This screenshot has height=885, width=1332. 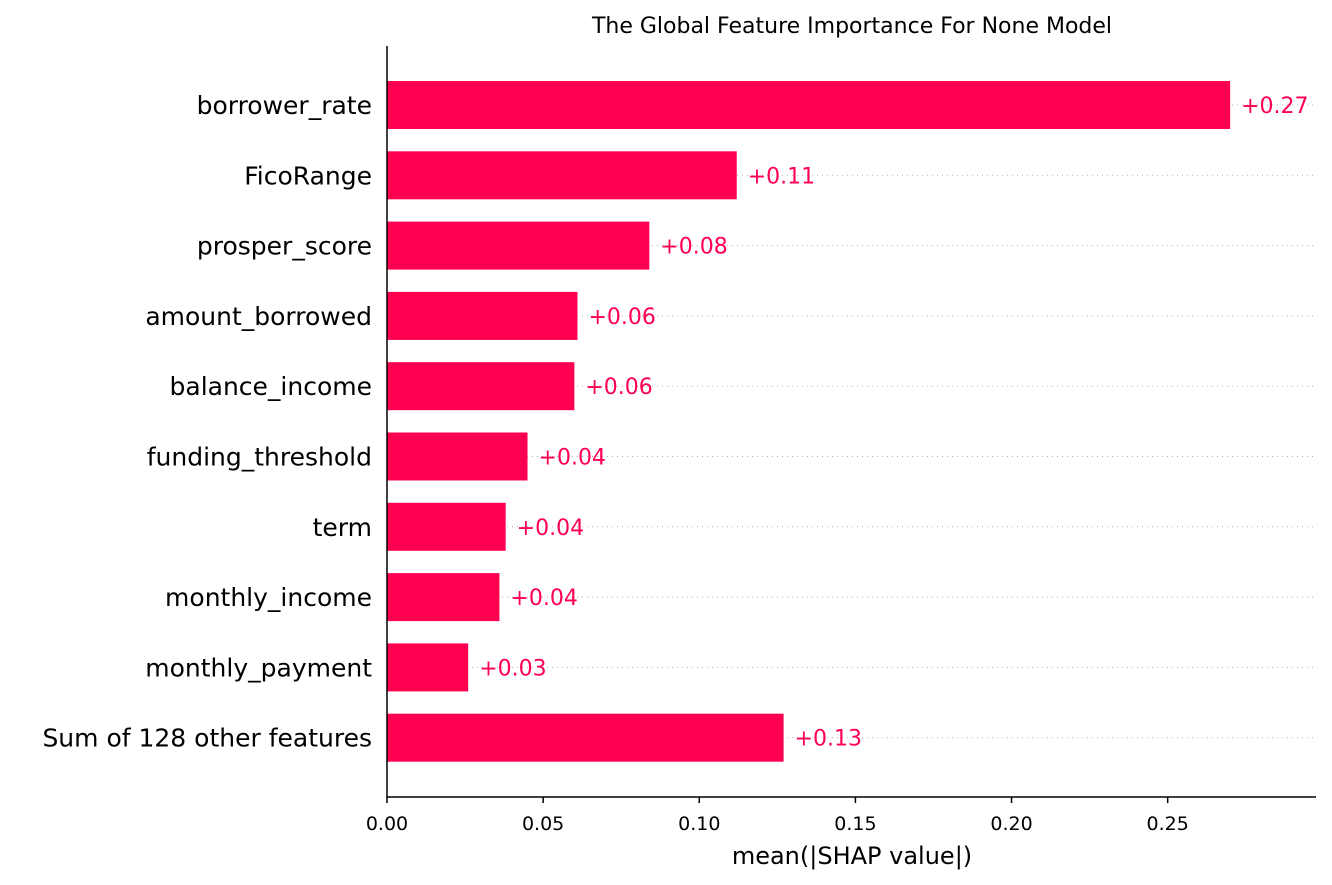 What do you see at coordinates (271, 386) in the screenshot?
I see `feature-label-4: balance_income` at bounding box center [271, 386].